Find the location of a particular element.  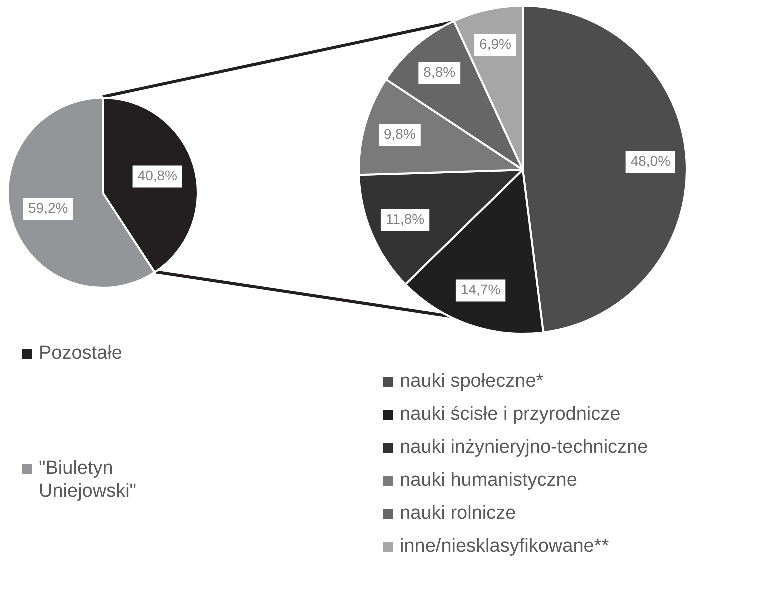

legend-label: "Biuletyn Uniejowski" is located at coordinates (88, 480).